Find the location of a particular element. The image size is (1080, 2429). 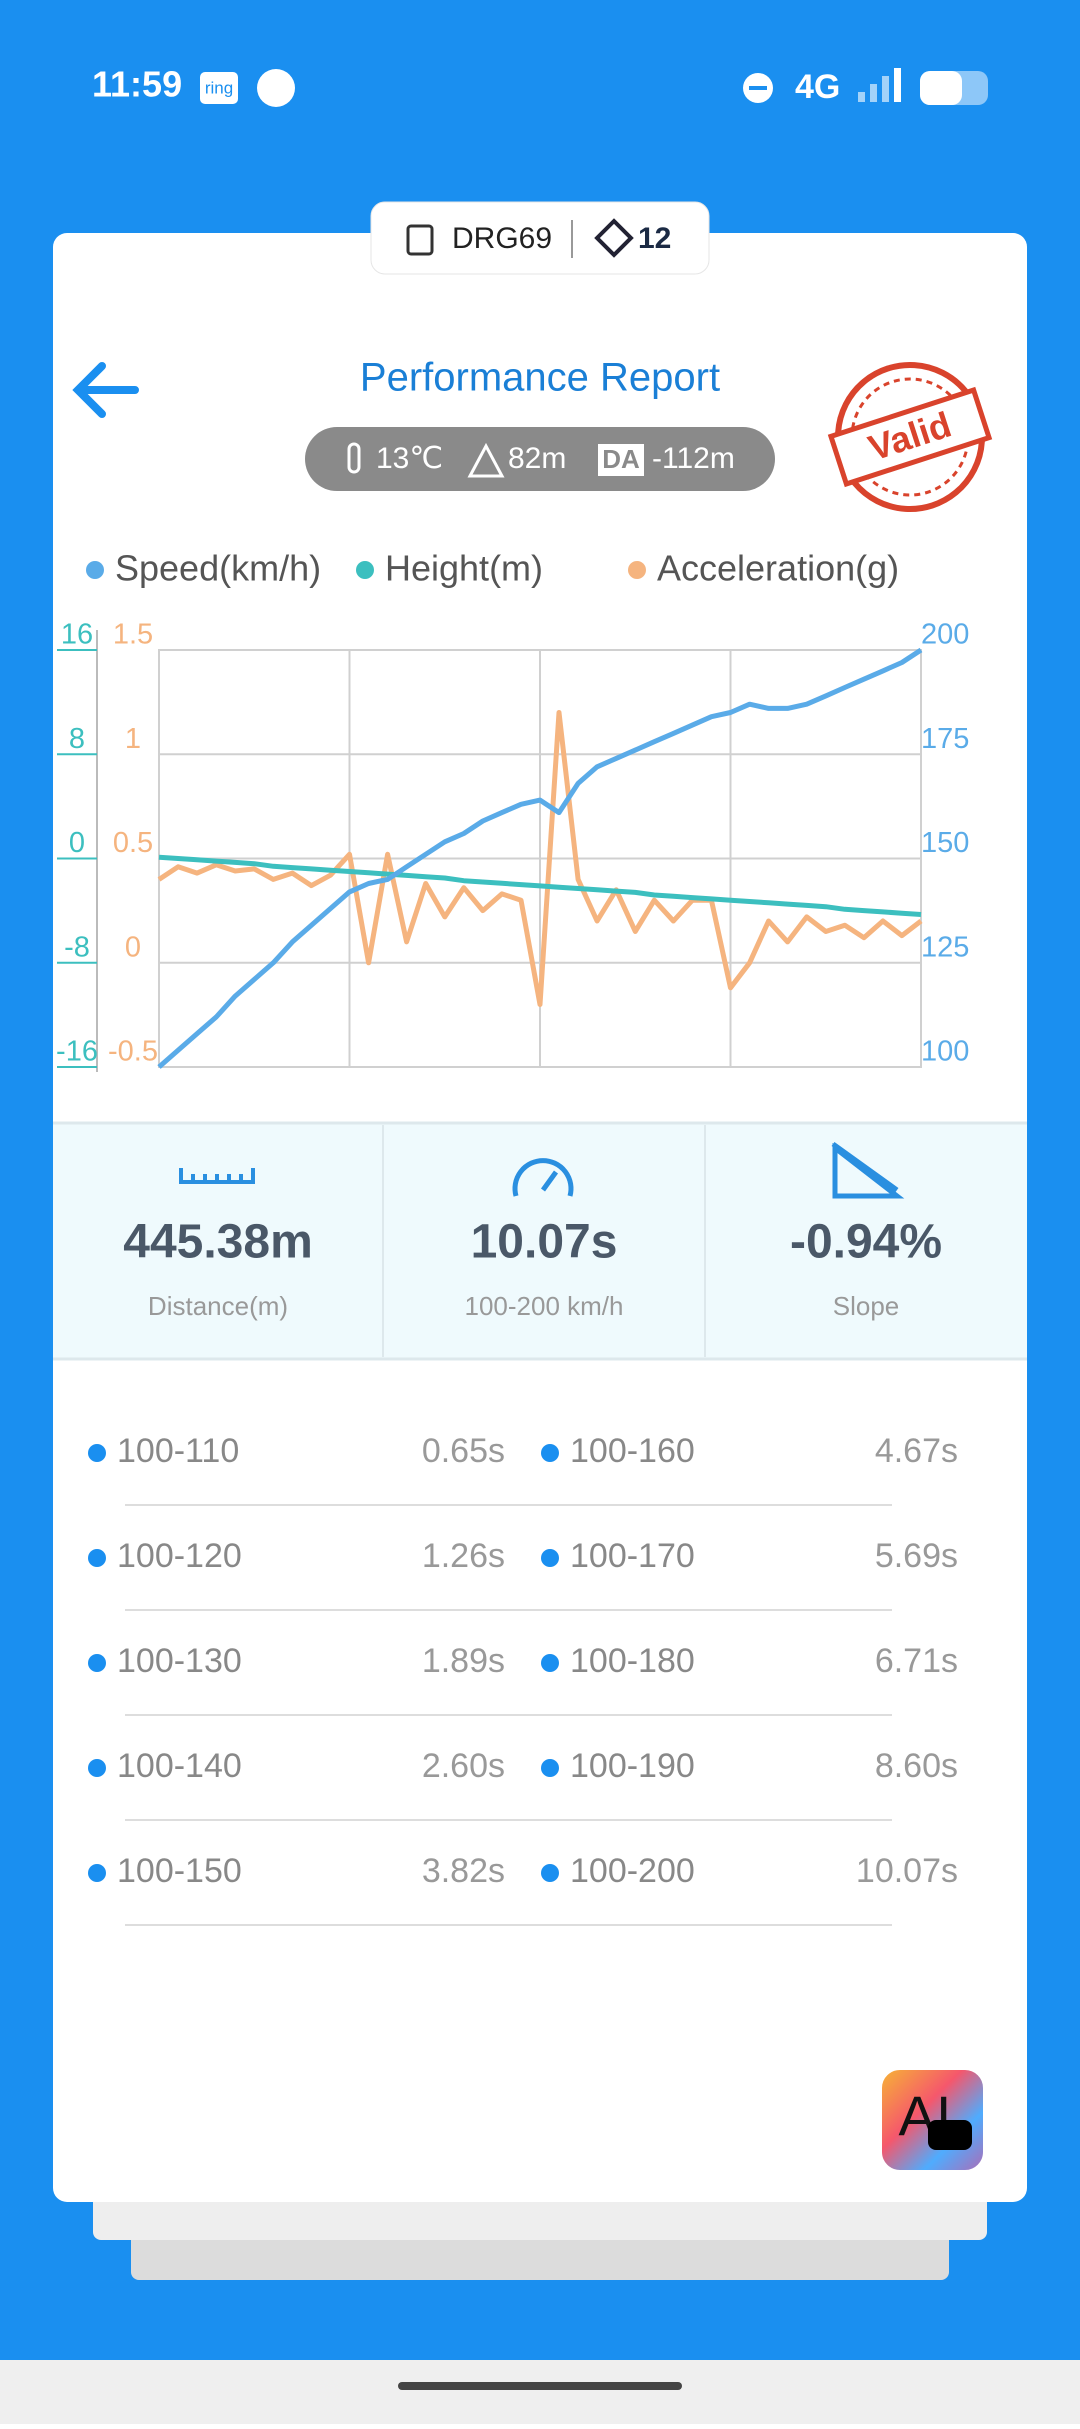

split-time: 3.82s is located at coordinates (463, 1871).